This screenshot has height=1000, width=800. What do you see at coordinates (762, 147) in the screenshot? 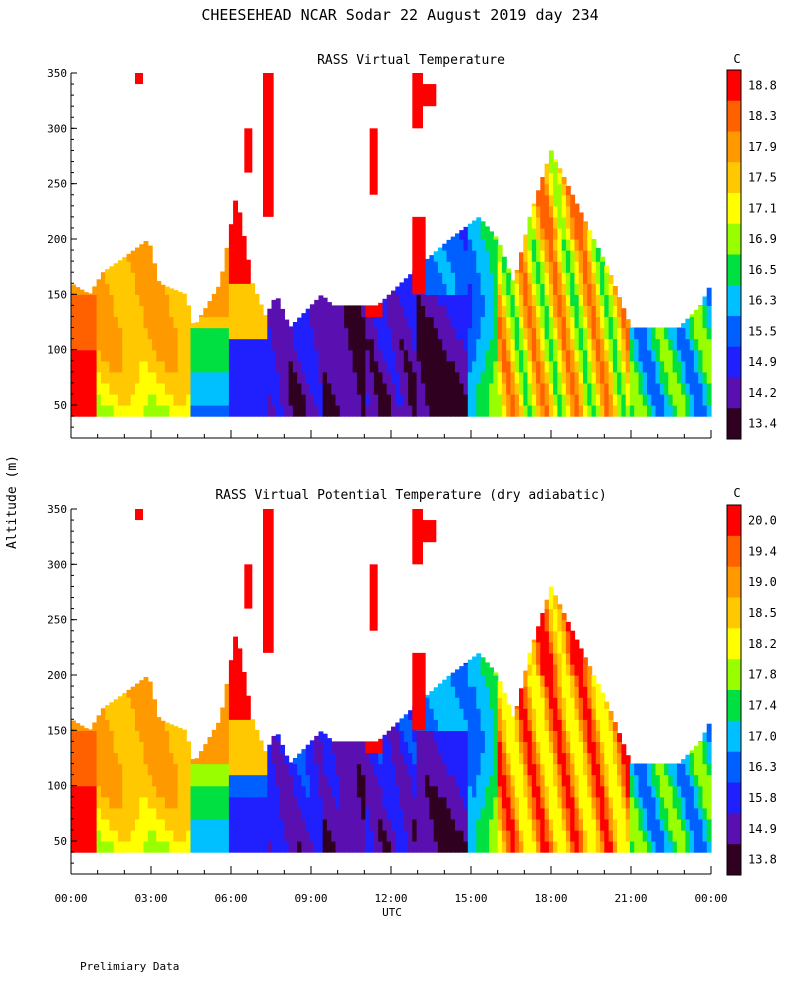
I see `colorbar-label: 17.9` at bounding box center [762, 147].